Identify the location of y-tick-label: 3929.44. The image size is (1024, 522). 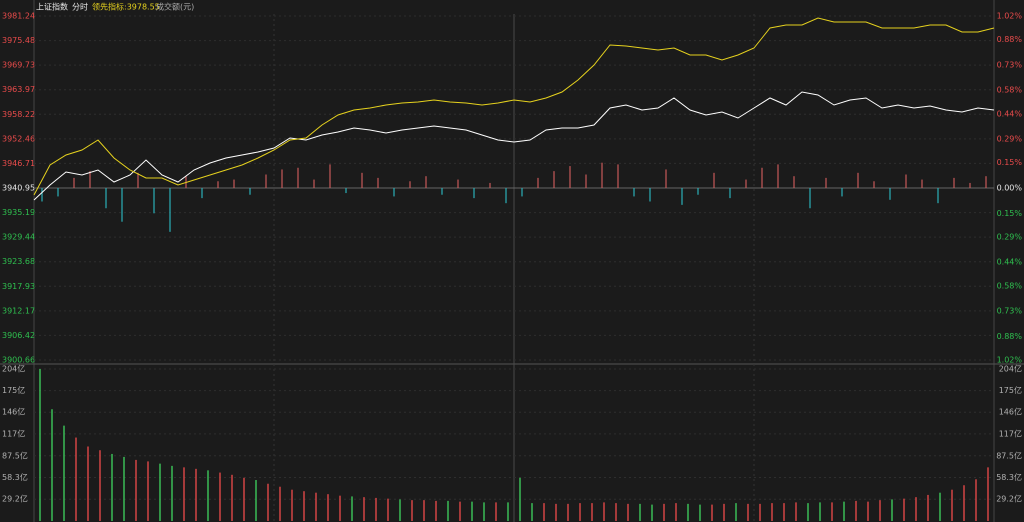
(18, 237).